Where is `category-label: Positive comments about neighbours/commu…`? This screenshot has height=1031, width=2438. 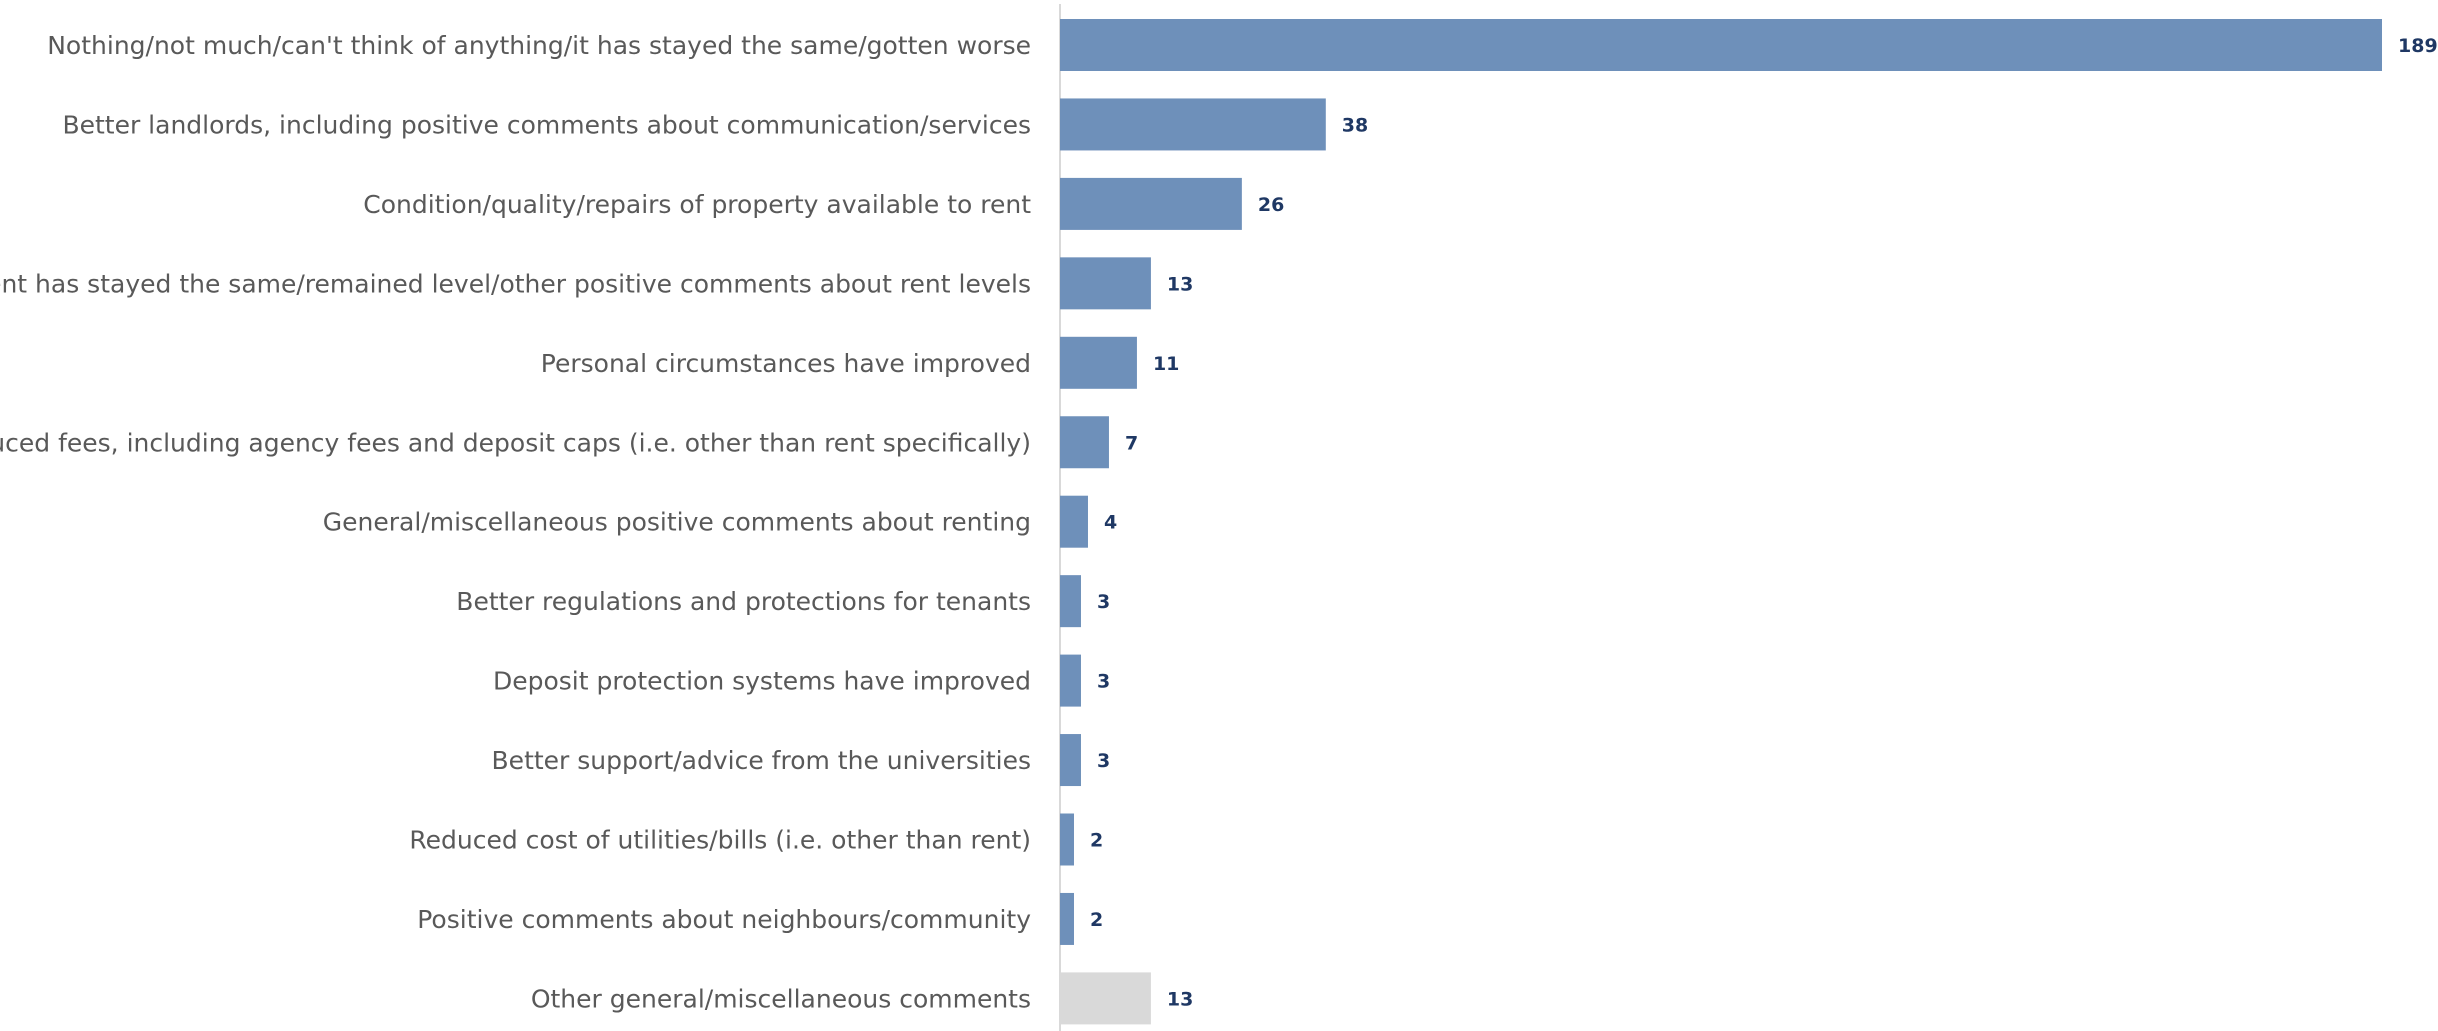 category-label: Positive comments about neighbours/commu… is located at coordinates (724, 919).